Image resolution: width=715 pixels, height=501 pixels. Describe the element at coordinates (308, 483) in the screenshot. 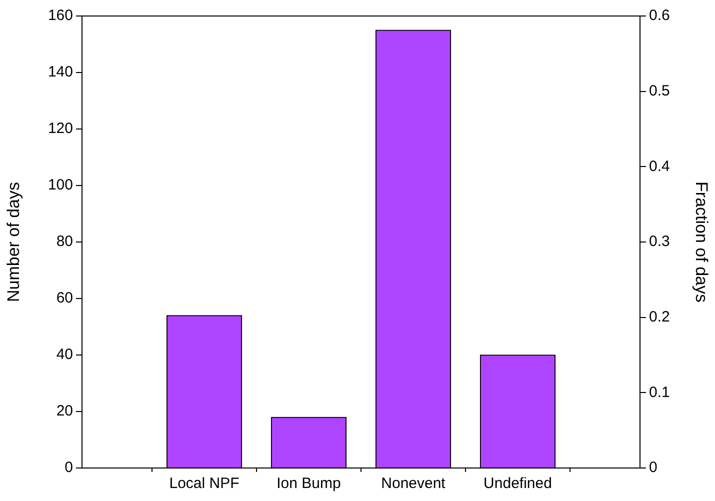

I see `x-tick-label: Ion Bump` at that location.